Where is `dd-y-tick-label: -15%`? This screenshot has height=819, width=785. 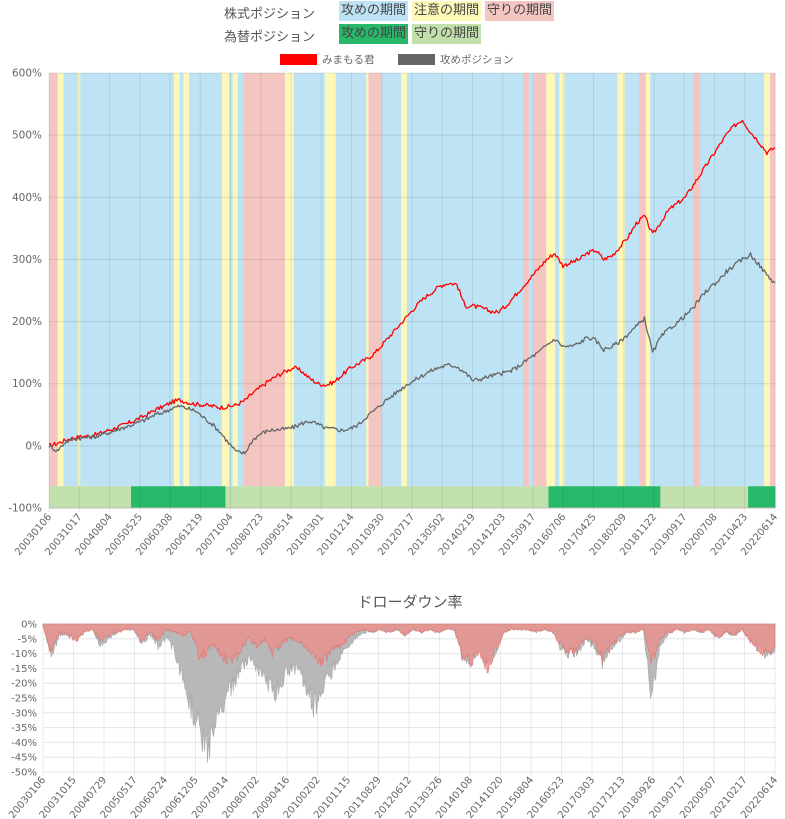 dd-y-tick-label: -15% is located at coordinates (24, 669).